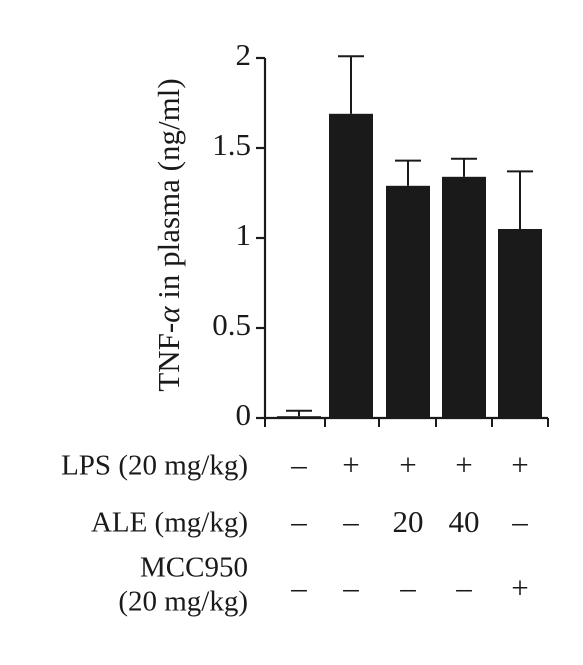  I want to click on y-tick-label-2: 1, so click(244, 234).